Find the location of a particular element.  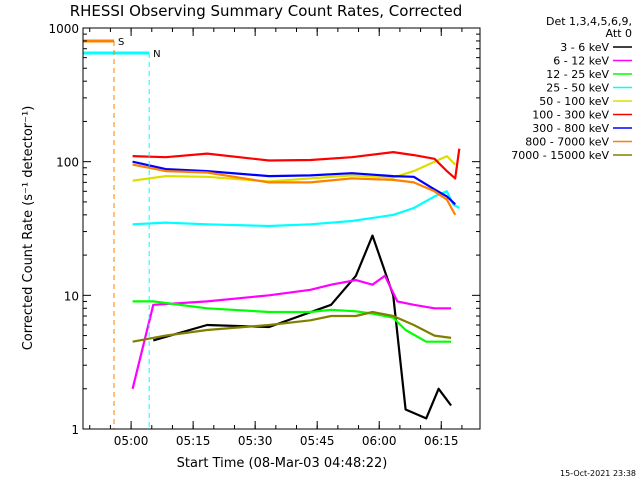

series-line-12-25-kev is located at coordinates (292, 321).